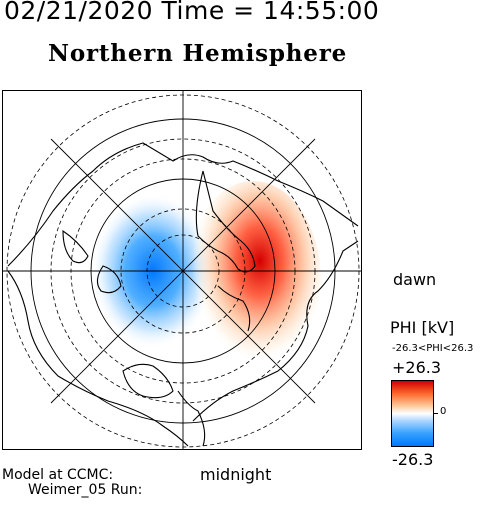  I want to click on hemisphere-title: Northern Hemisphere, so click(198, 53).